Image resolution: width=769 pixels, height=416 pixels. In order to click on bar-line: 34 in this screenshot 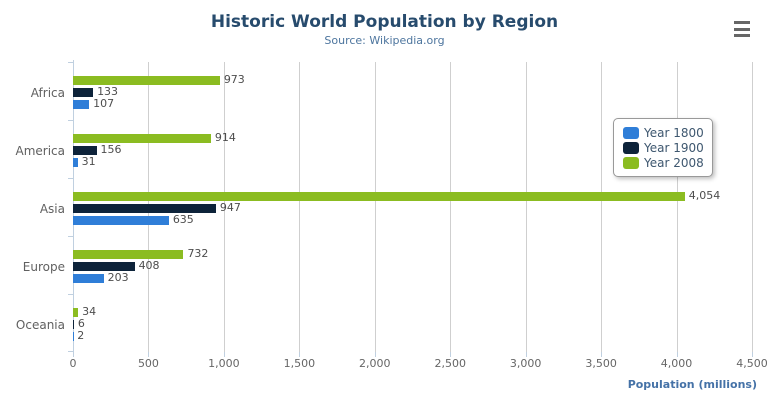, I will do `click(415, 311)`.